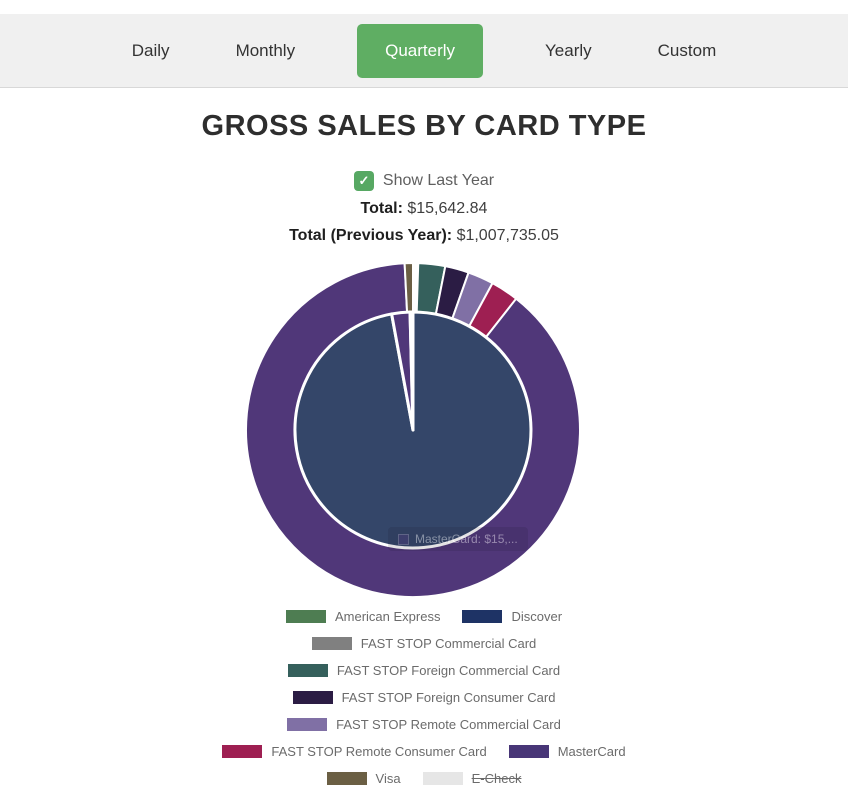  What do you see at coordinates (507, 235) in the screenshot?
I see `total-previous-value: $1,007,735.05` at bounding box center [507, 235].